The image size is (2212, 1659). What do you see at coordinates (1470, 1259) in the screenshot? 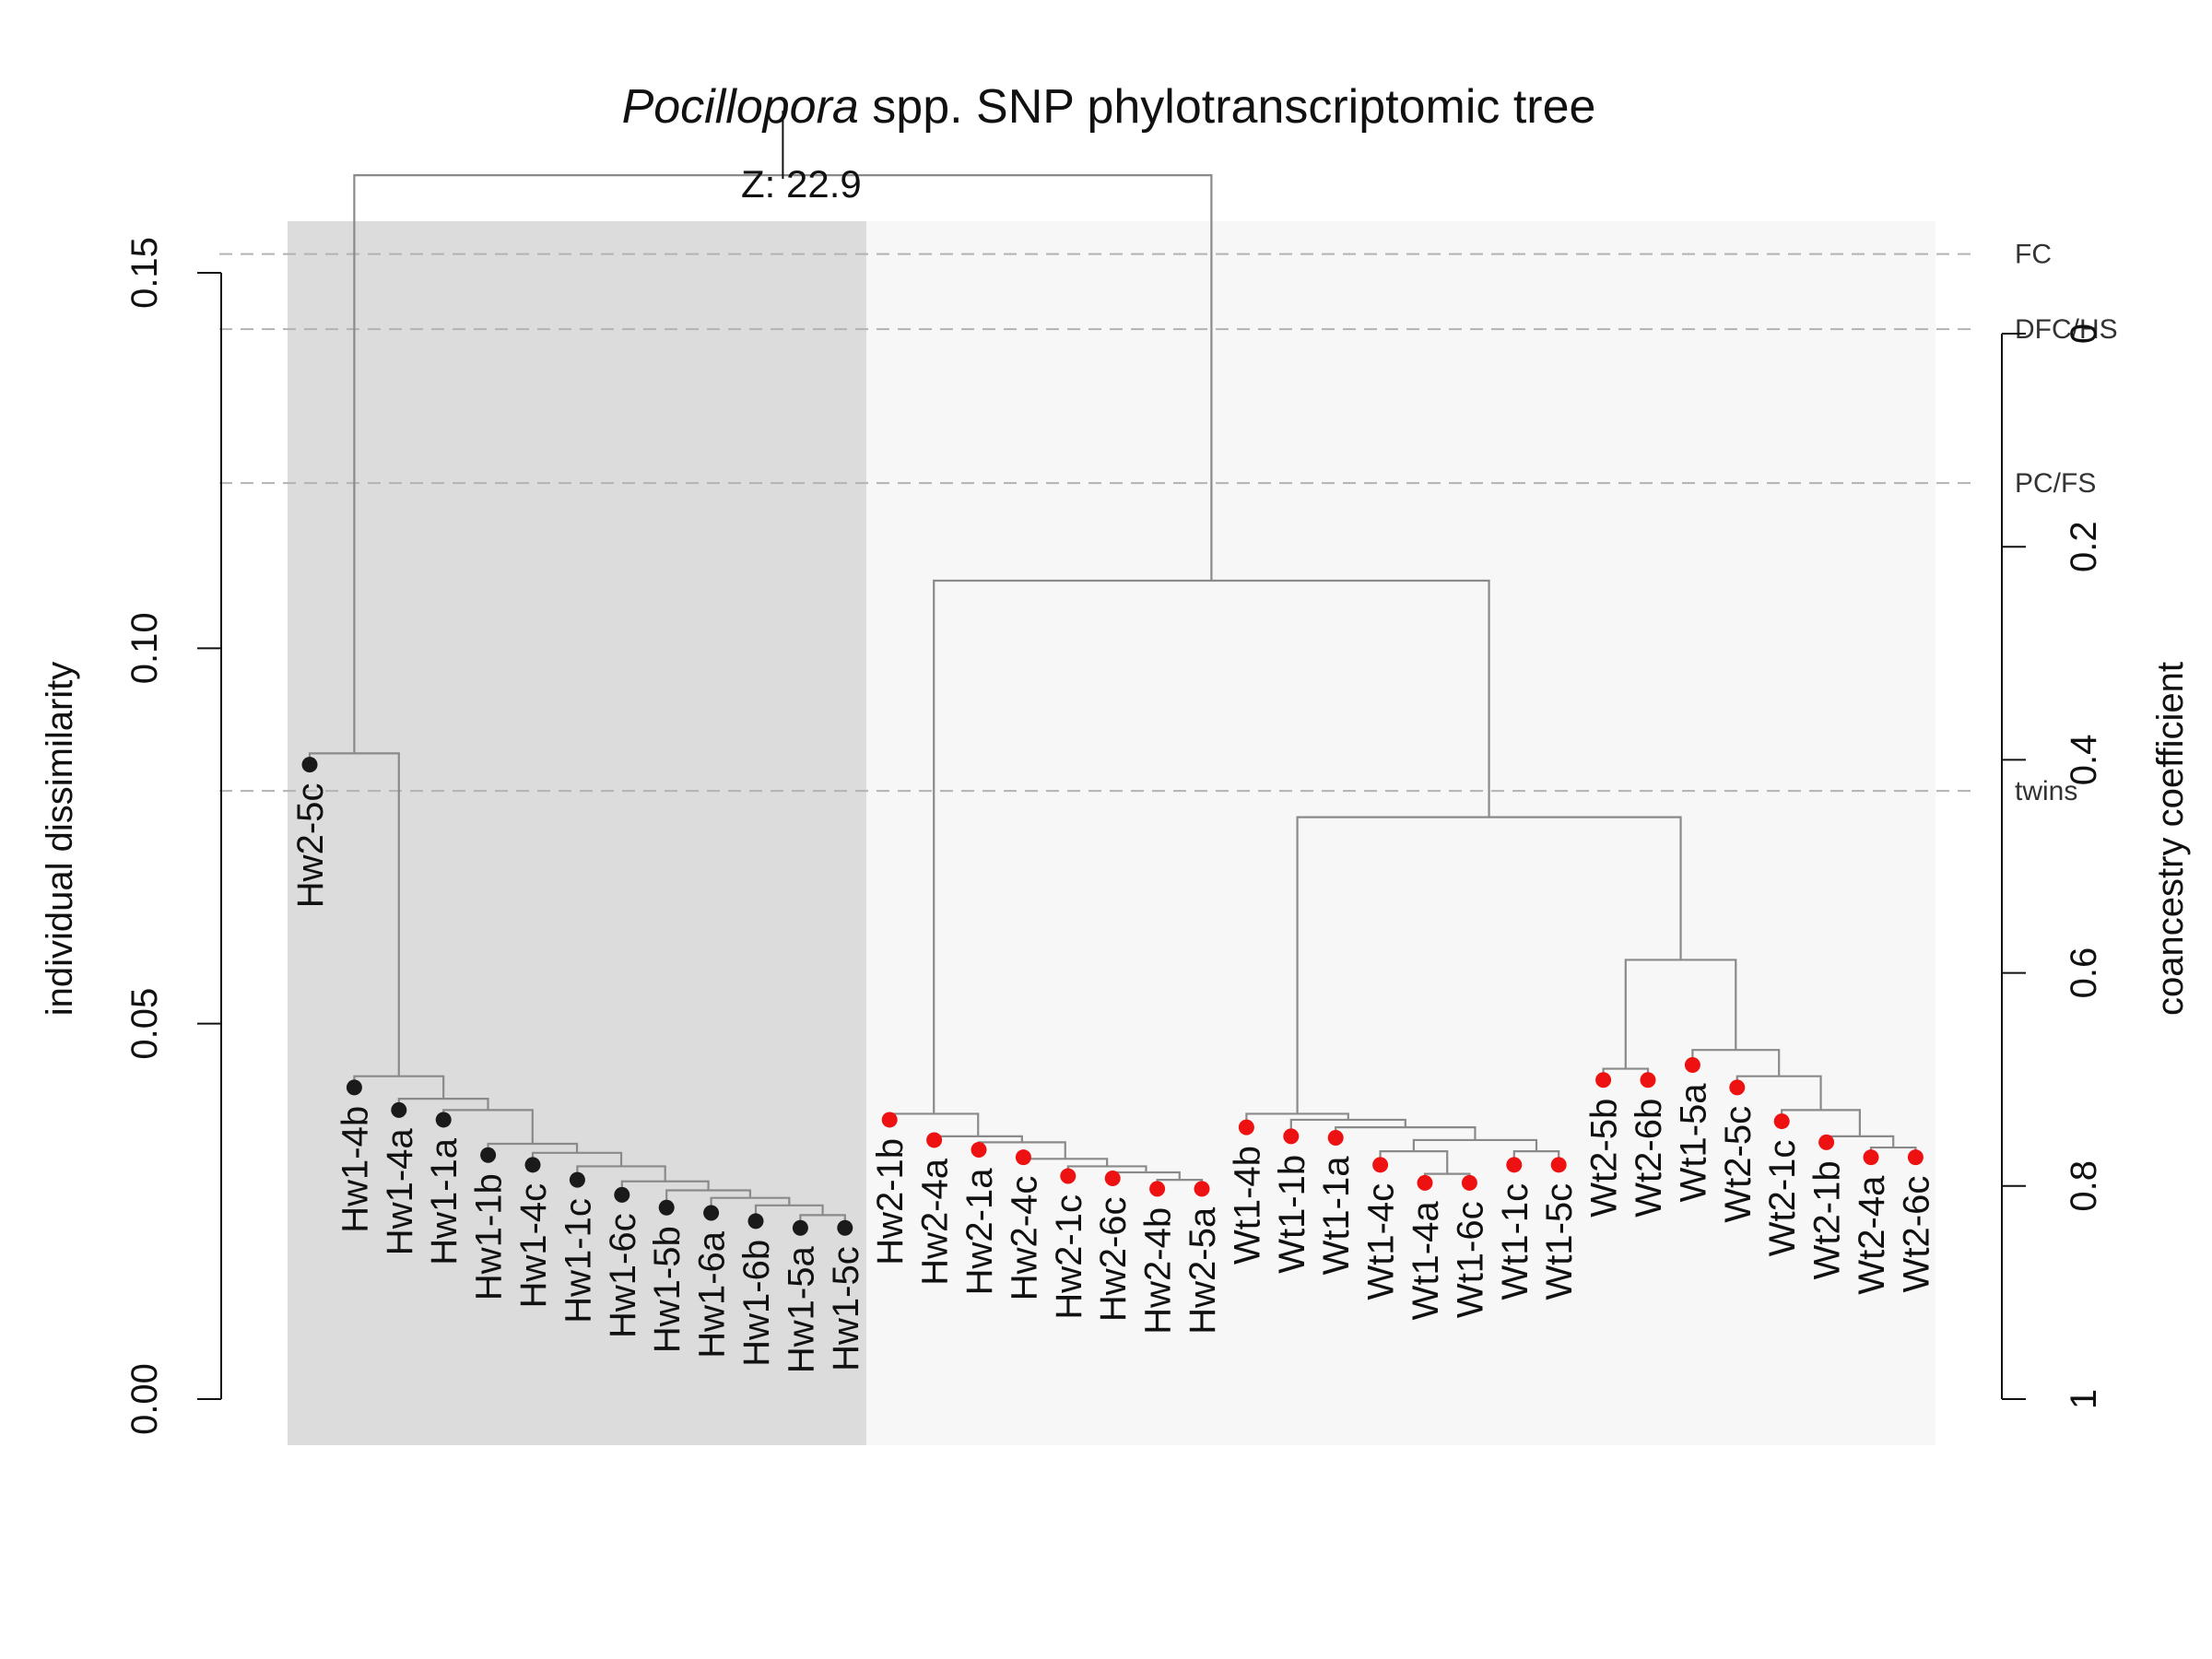
I see `leaf-label-26: Wt1-6c` at bounding box center [1470, 1259].